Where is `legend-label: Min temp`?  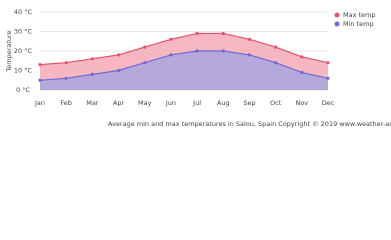 legend-label: Min temp is located at coordinates (358, 24).